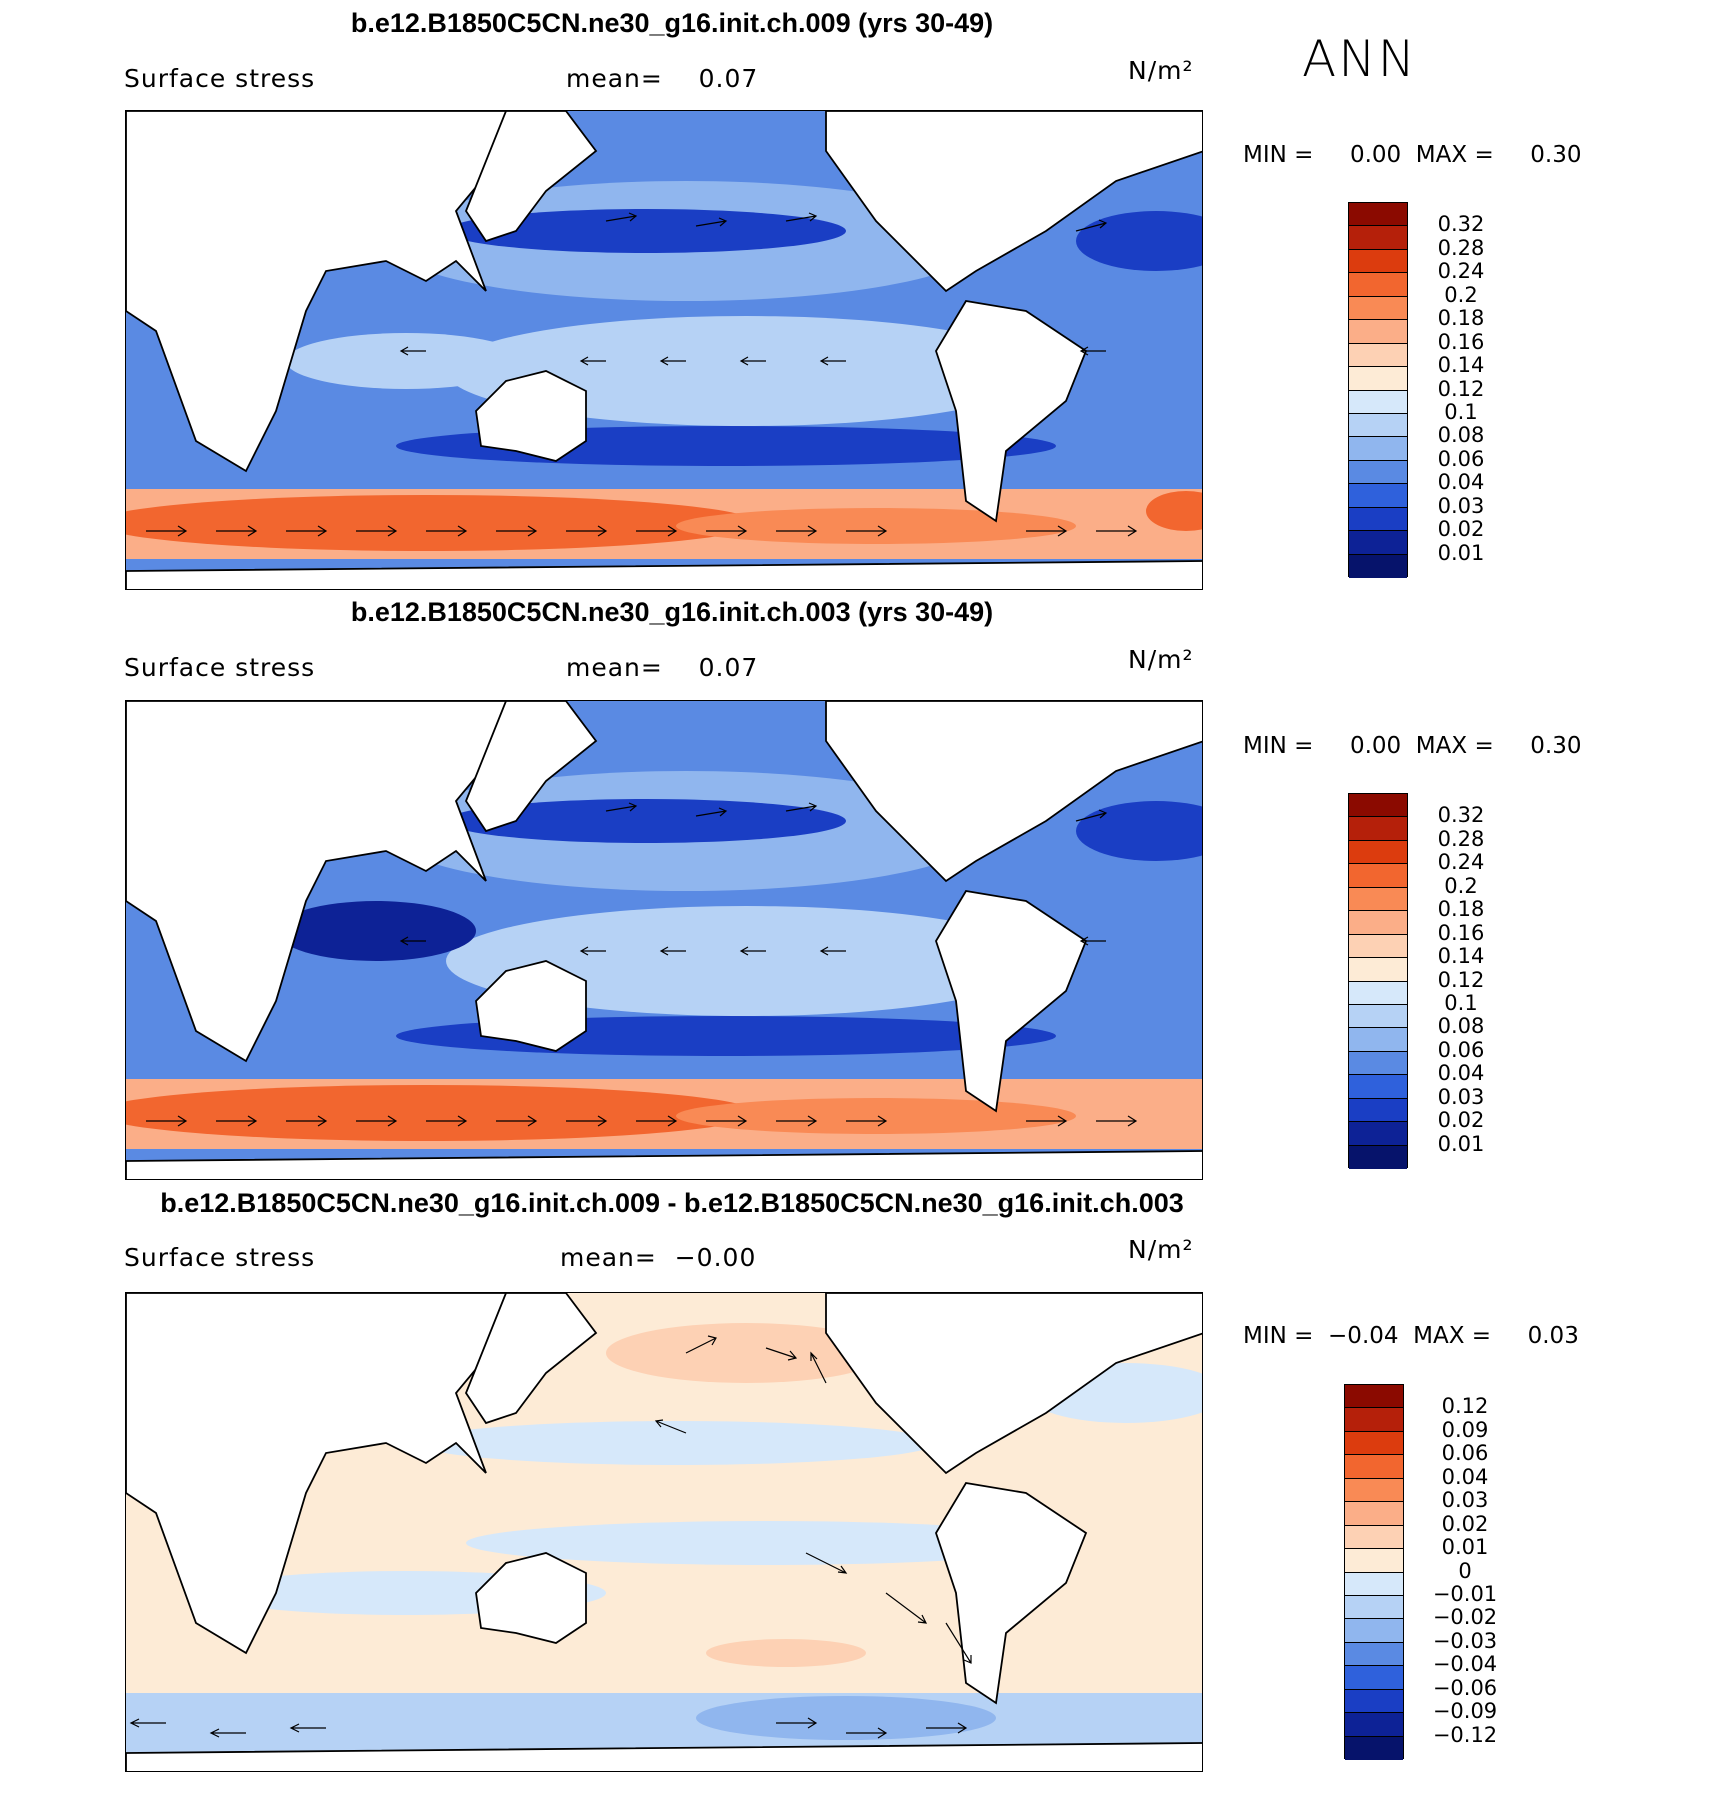 The width and height of the screenshot is (1710, 1797). I want to click on panel-2-mean-label: mean= 0.07, so click(662, 667).